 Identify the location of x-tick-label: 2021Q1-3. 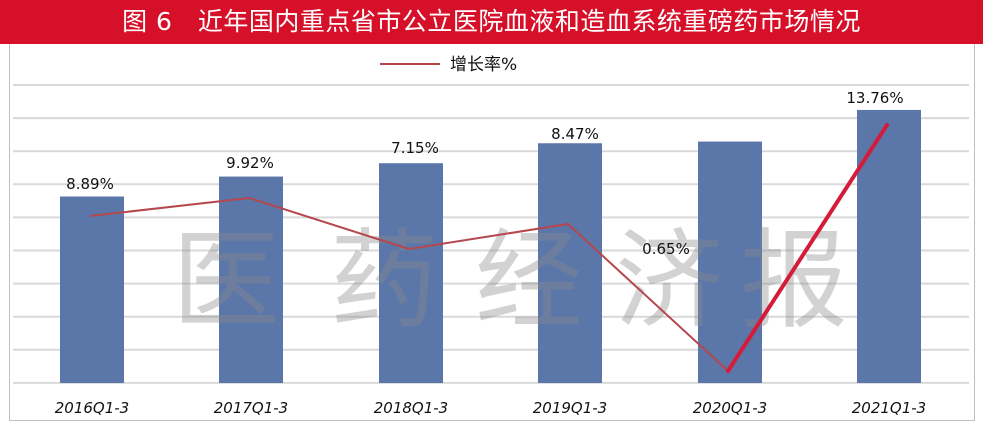
(889, 408).